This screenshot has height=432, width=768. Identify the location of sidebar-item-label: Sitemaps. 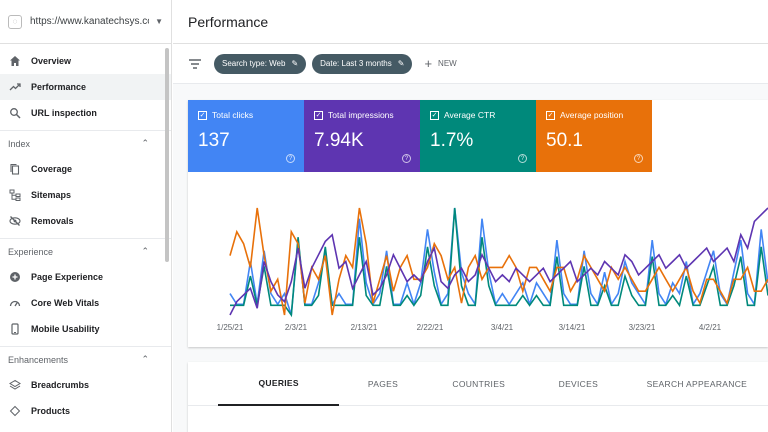
(51, 195).